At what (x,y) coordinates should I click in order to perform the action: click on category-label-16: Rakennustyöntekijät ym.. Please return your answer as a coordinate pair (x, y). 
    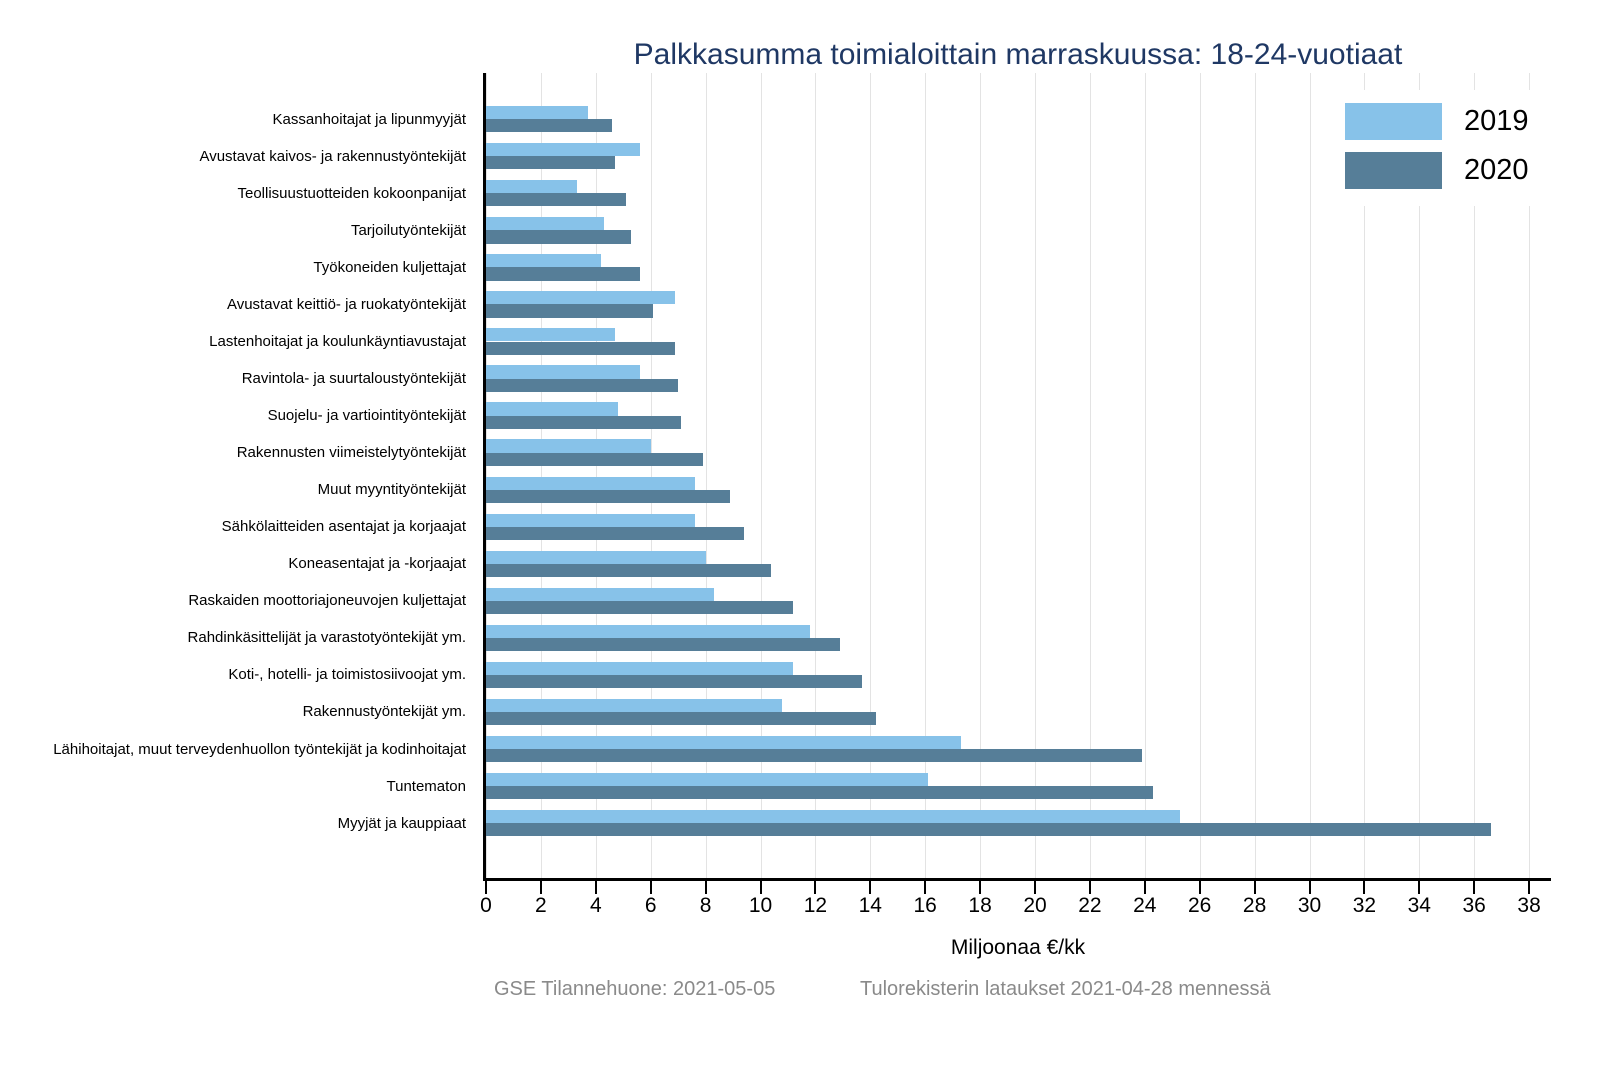
    Looking at the image, I should click on (384, 712).